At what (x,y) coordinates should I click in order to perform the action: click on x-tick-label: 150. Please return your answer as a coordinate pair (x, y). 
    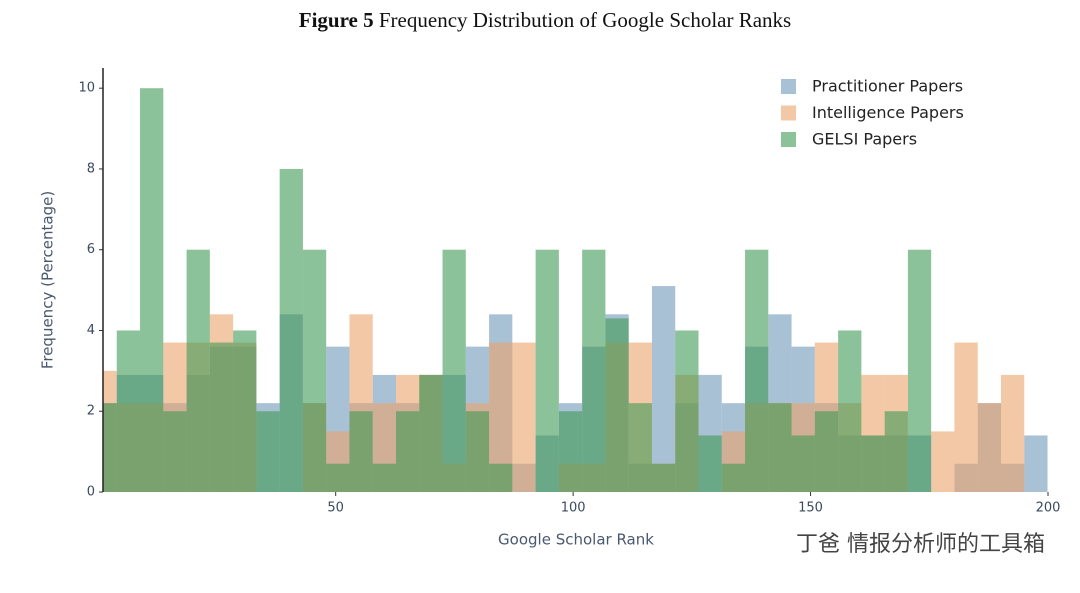
    Looking at the image, I should click on (810, 508).